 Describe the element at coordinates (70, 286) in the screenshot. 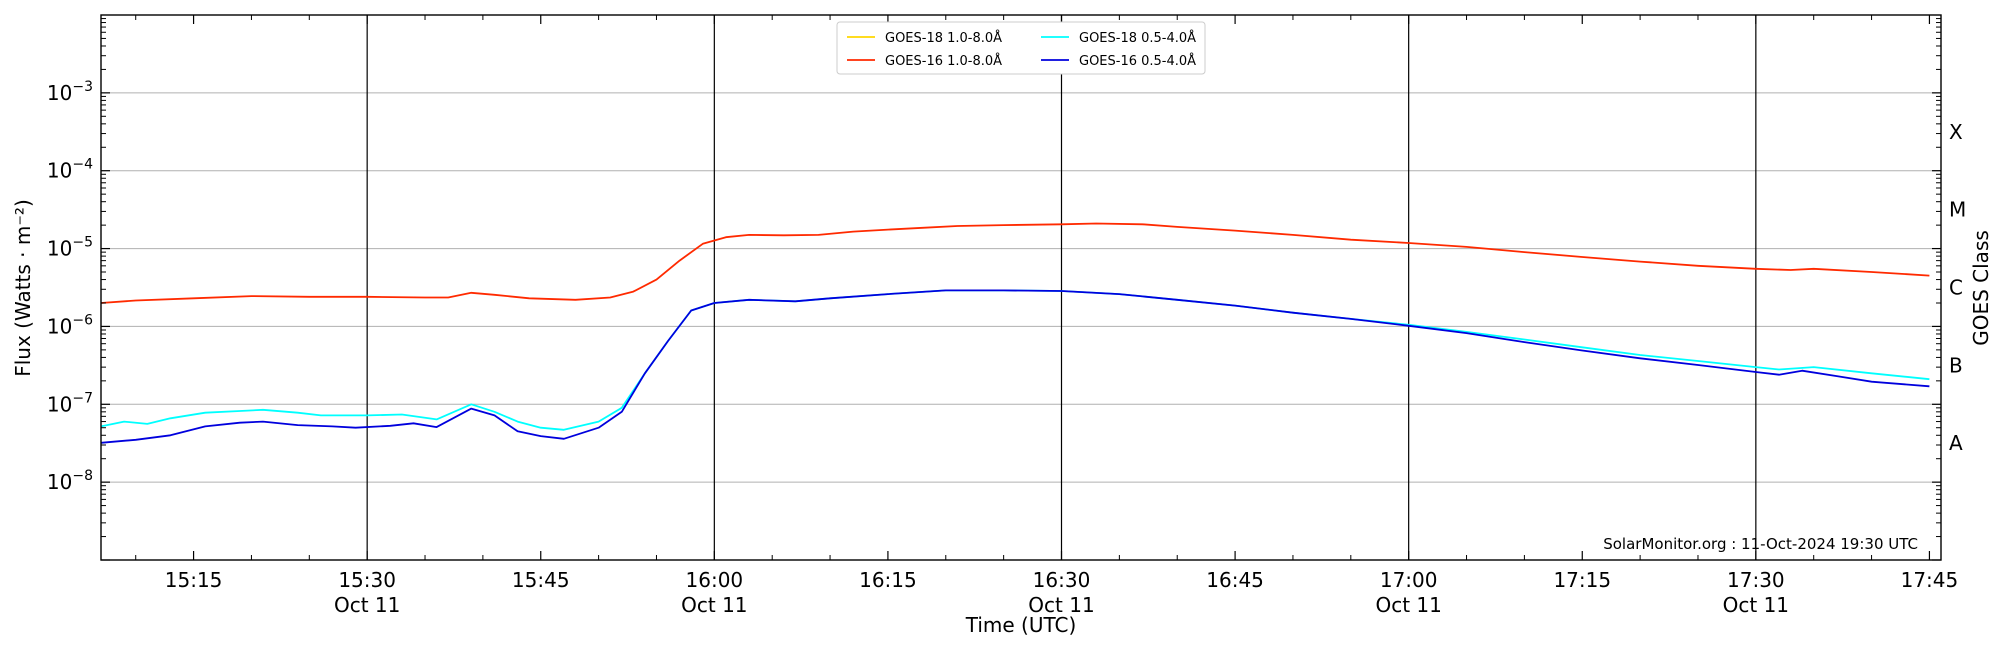

I see `y-tick-labels: 10⁻⁸ 10⁻⁷ 10⁻⁶ 10⁻⁵ 10⁻⁴ 10⁻³` at that location.